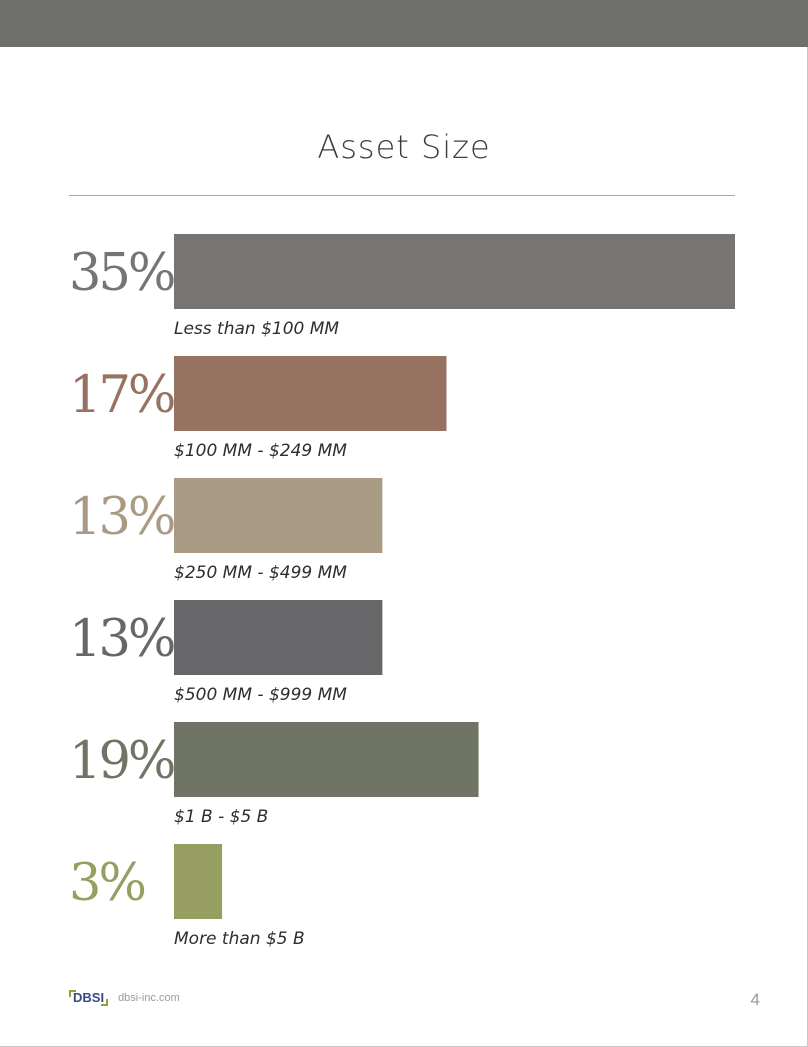  Describe the element at coordinates (239, 939) in the screenshot. I see `category-label: More than $5 B` at that location.